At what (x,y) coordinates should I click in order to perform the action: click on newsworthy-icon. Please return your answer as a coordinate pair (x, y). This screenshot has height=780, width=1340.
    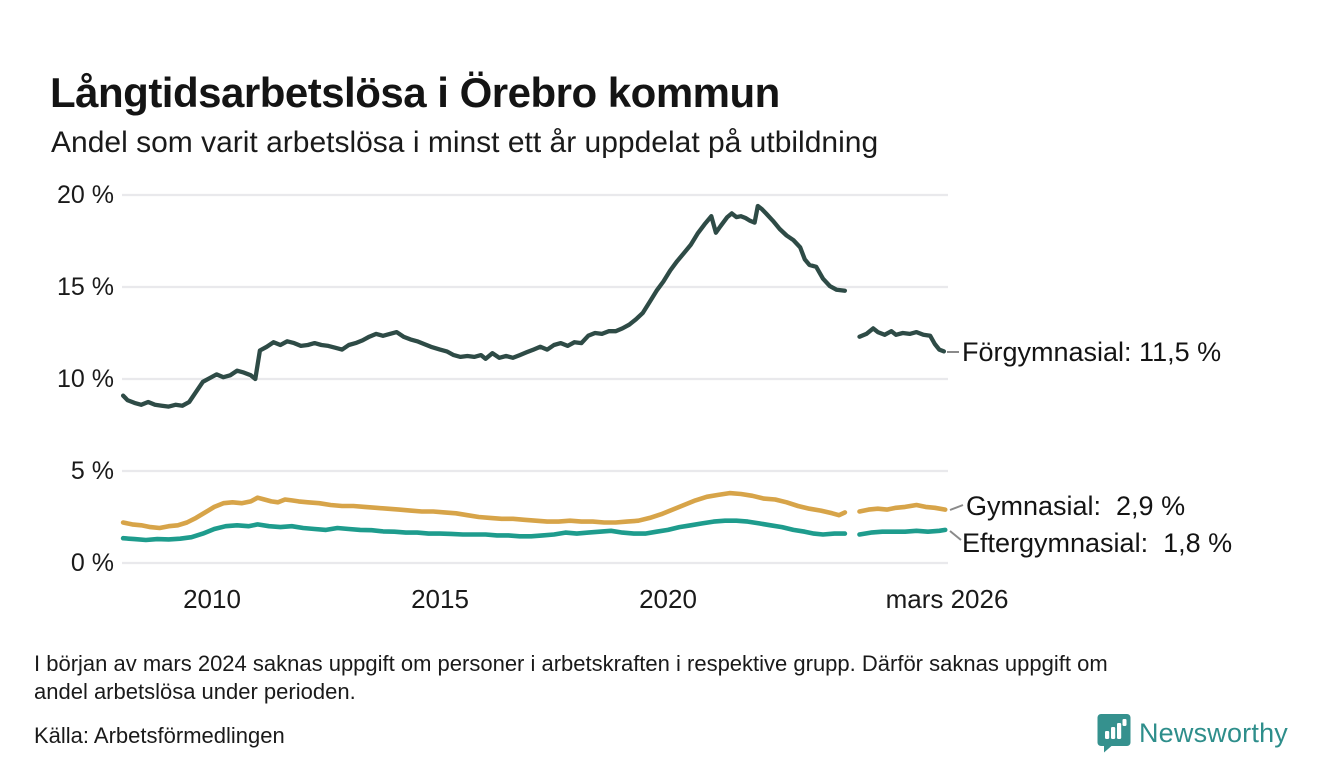
    Looking at the image, I should click on (1114, 733).